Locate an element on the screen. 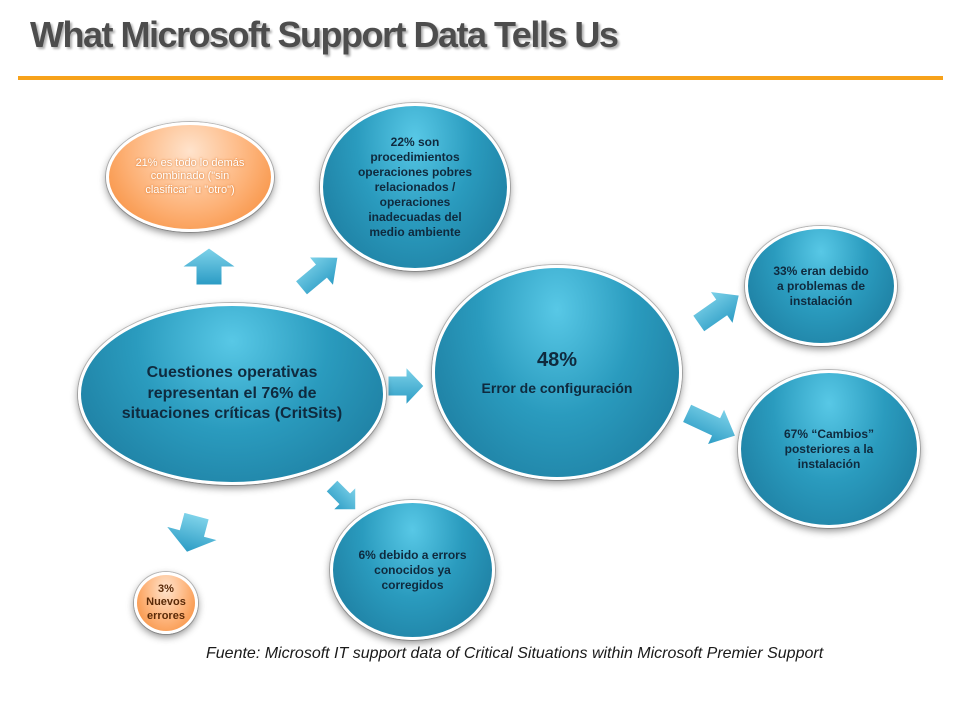  slide-title: What Microsoft Support Data Tells Us is located at coordinates (324, 34).